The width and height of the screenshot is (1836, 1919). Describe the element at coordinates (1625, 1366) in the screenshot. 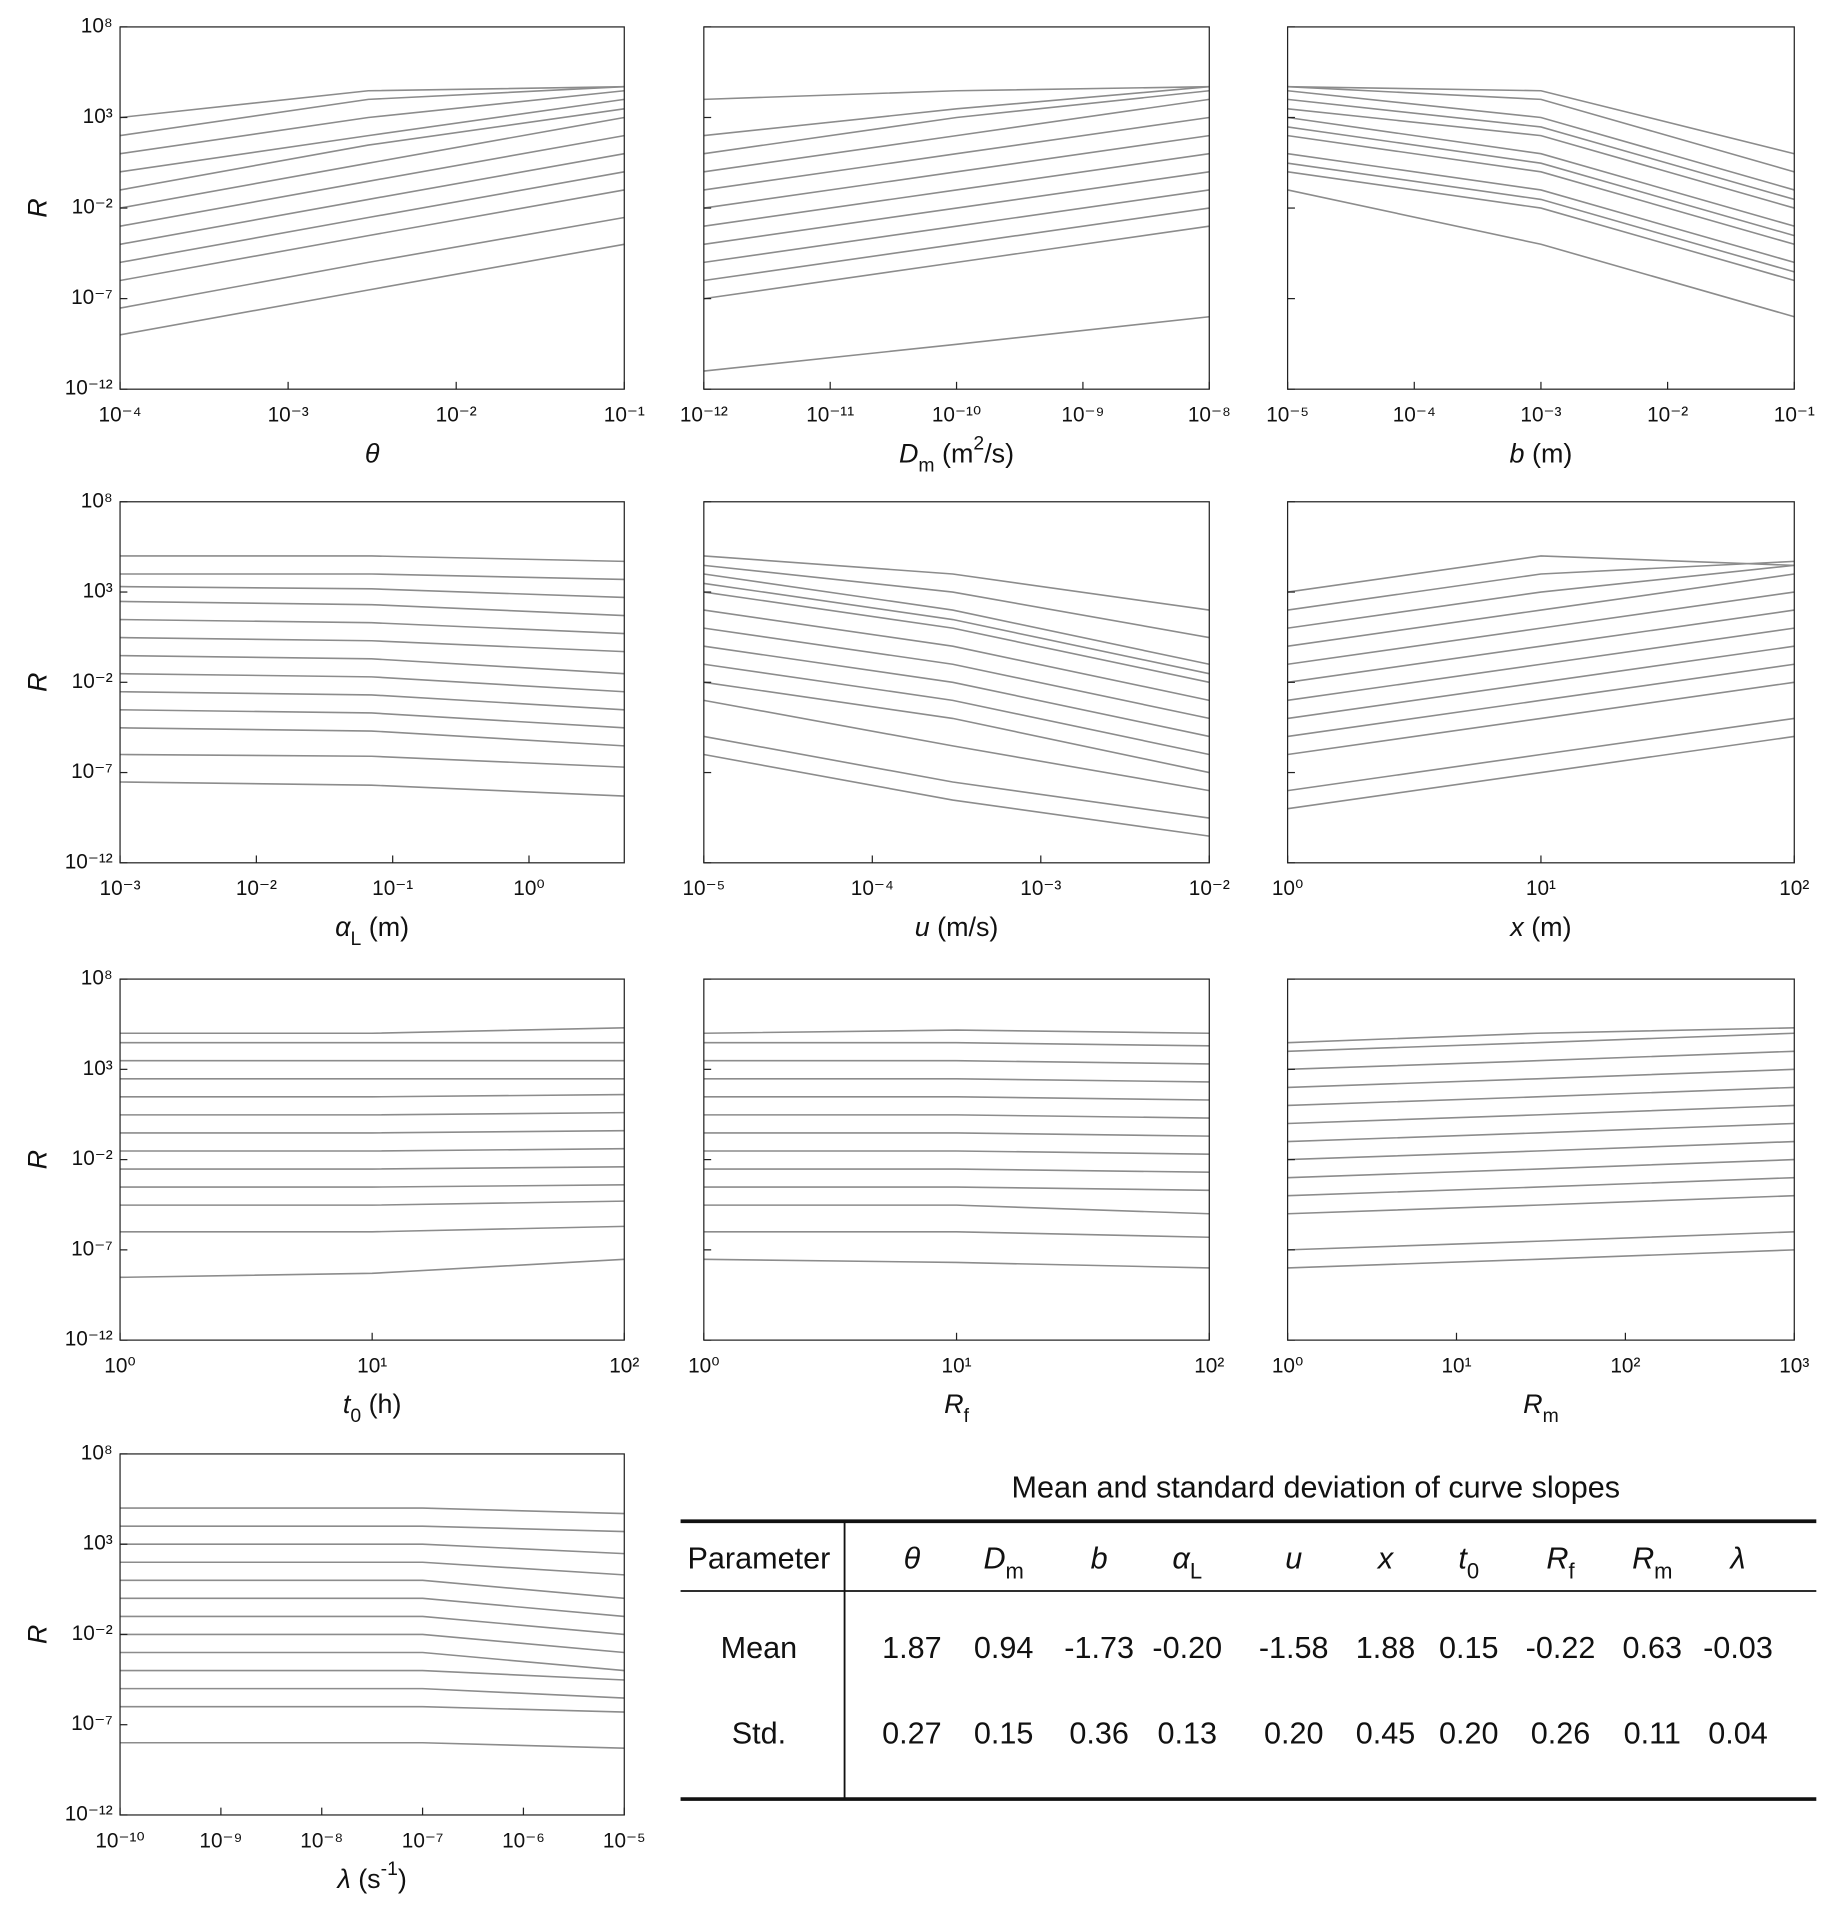

I see `x-tick-label: 10²` at that location.